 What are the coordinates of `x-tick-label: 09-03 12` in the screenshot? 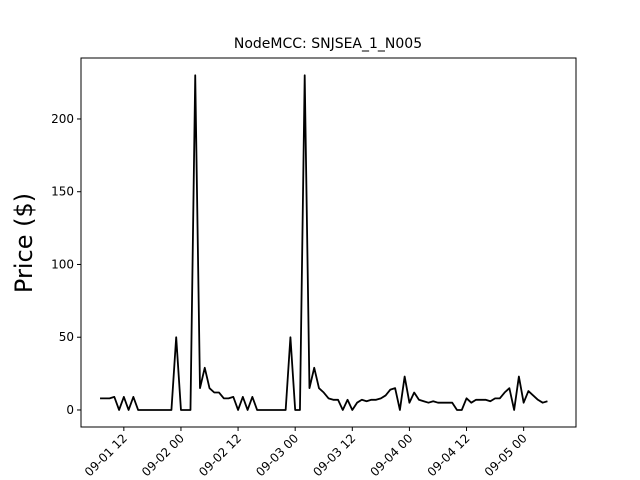 It's located at (334, 455).